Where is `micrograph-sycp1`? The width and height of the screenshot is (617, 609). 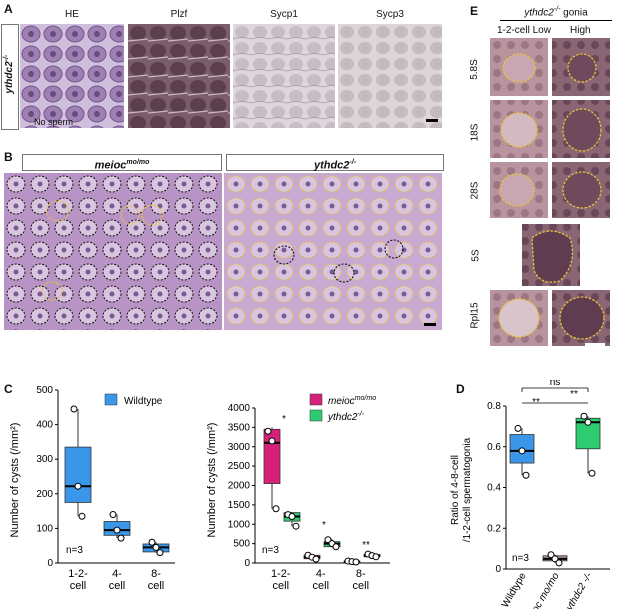 micrograph-sycp1 is located at coordinates (284, 76).